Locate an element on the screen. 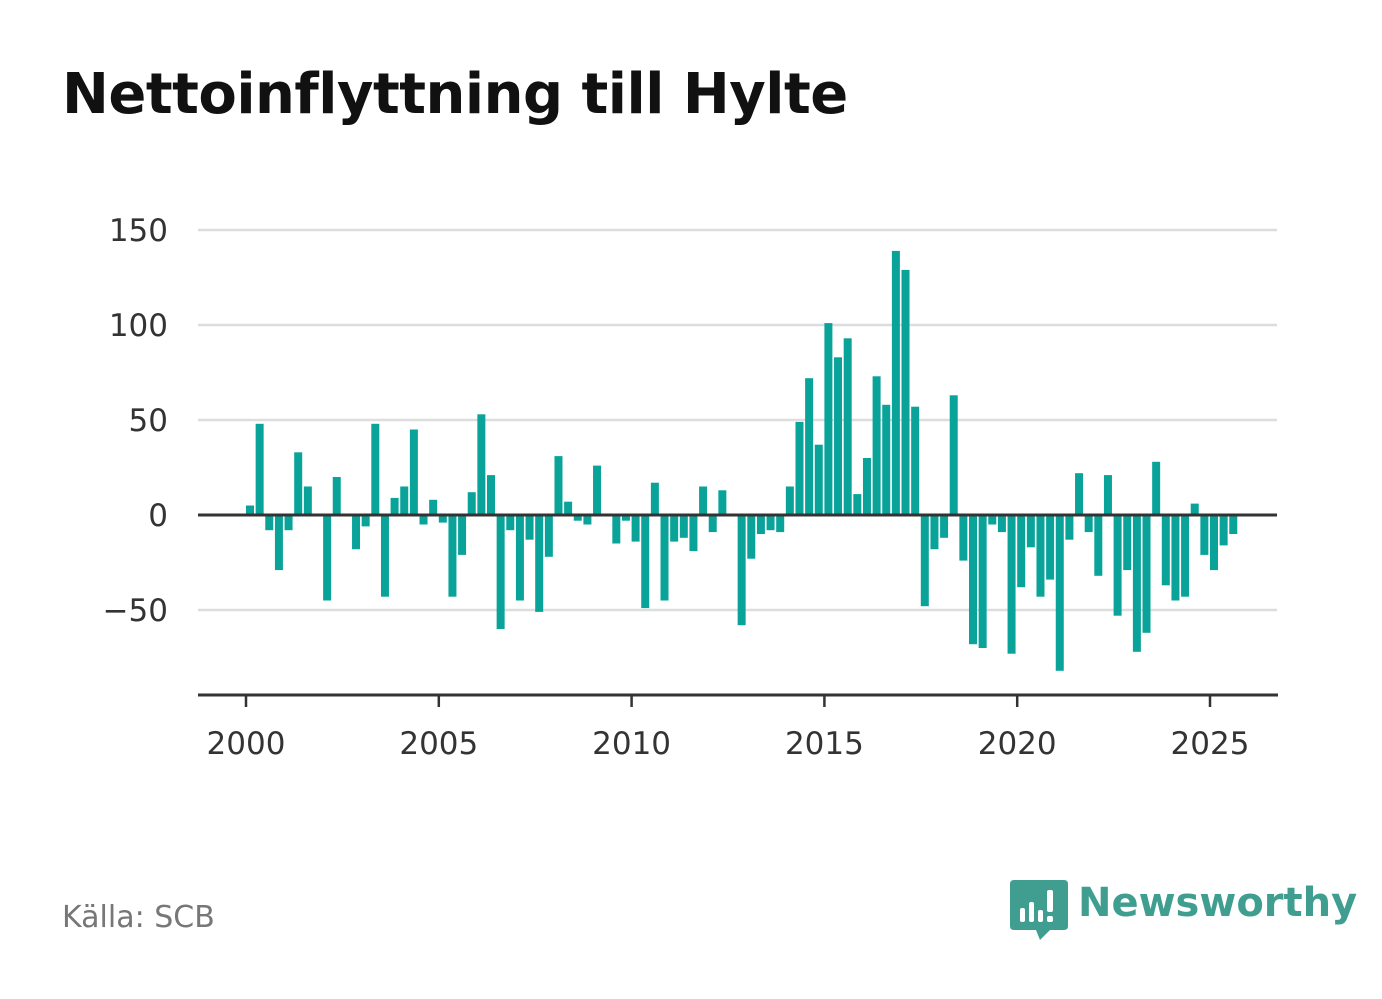 The image size is (1382, 999). x-tick-label: 2020 is located at coordinates (1017, 744).